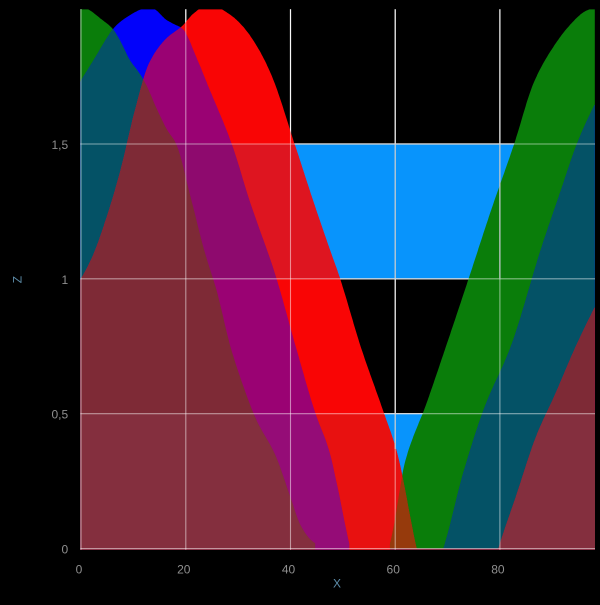 This screenshot has width=600, height=605. I want to click on svg-text: 20, so click(184, 570).